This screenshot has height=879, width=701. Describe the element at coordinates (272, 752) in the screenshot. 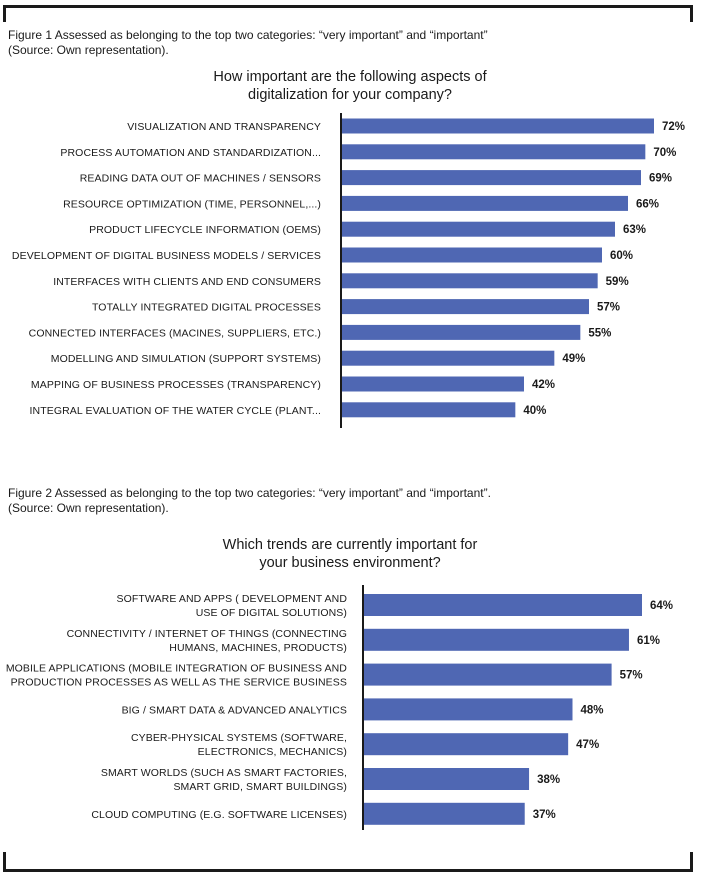

I see `category-label: ELECTRONICS, MECHANICS)` at that location.